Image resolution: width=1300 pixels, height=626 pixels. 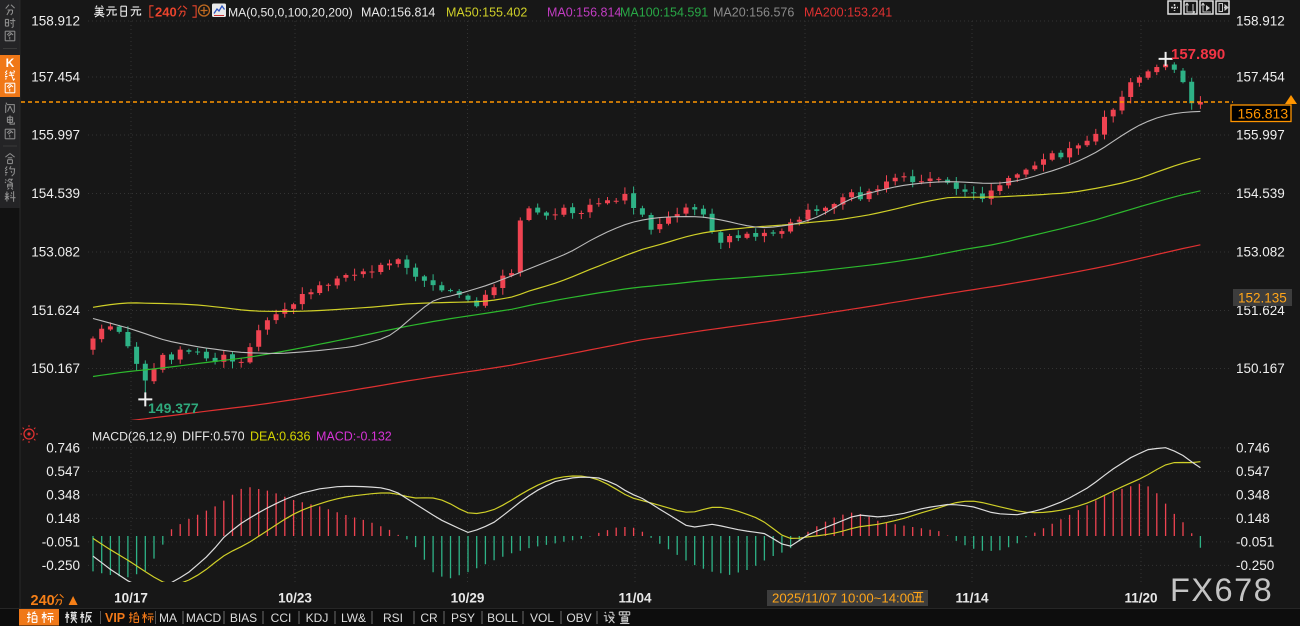 I want to click on svg-text: MA50:155.402, so click(x=486, y=13).